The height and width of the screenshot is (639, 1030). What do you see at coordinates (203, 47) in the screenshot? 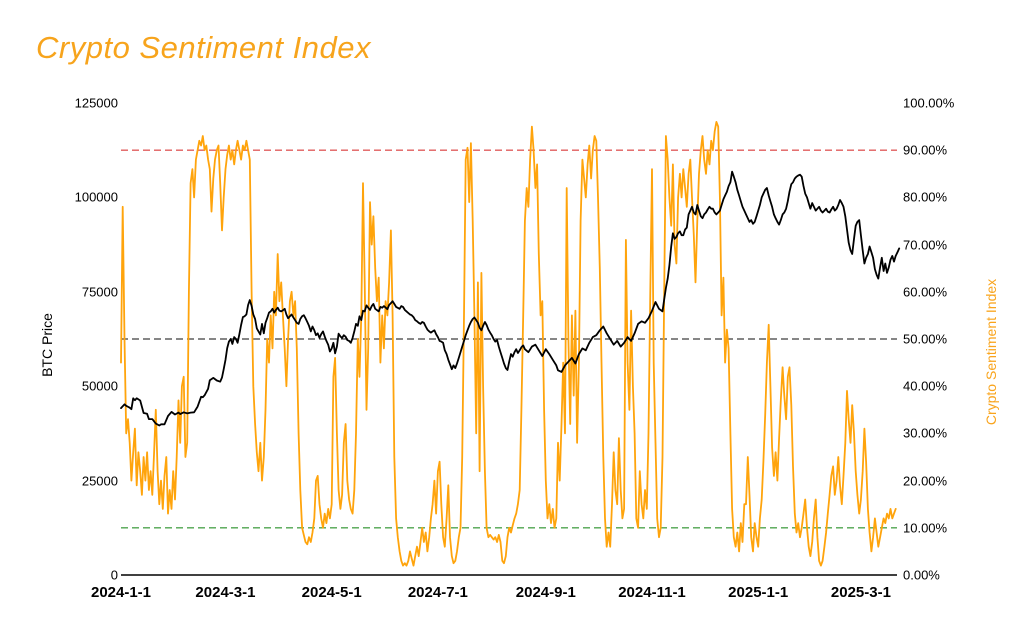
I see `chart-title: Crypto Sentiment Index` at bounding box center [203, 47].